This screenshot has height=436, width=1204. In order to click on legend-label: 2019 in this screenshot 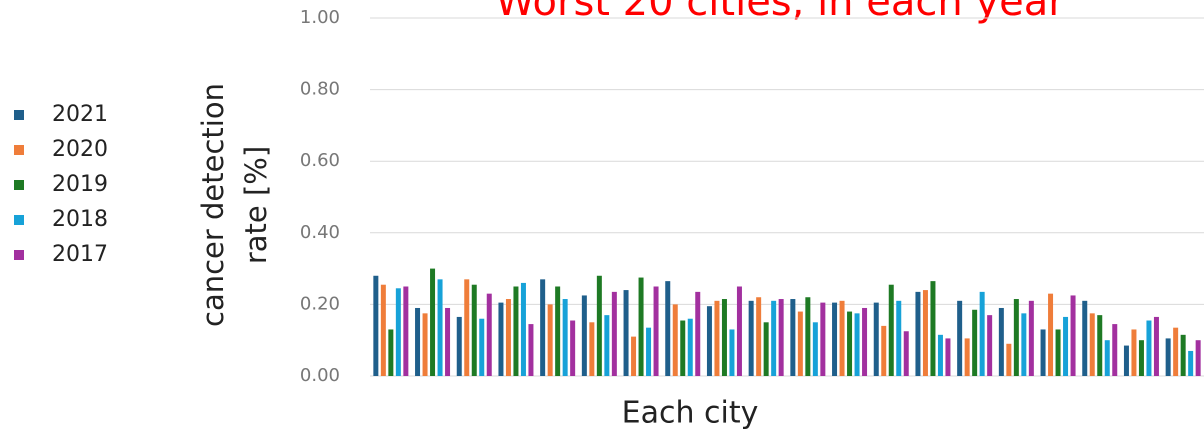, I will do `click(80, 184)`.